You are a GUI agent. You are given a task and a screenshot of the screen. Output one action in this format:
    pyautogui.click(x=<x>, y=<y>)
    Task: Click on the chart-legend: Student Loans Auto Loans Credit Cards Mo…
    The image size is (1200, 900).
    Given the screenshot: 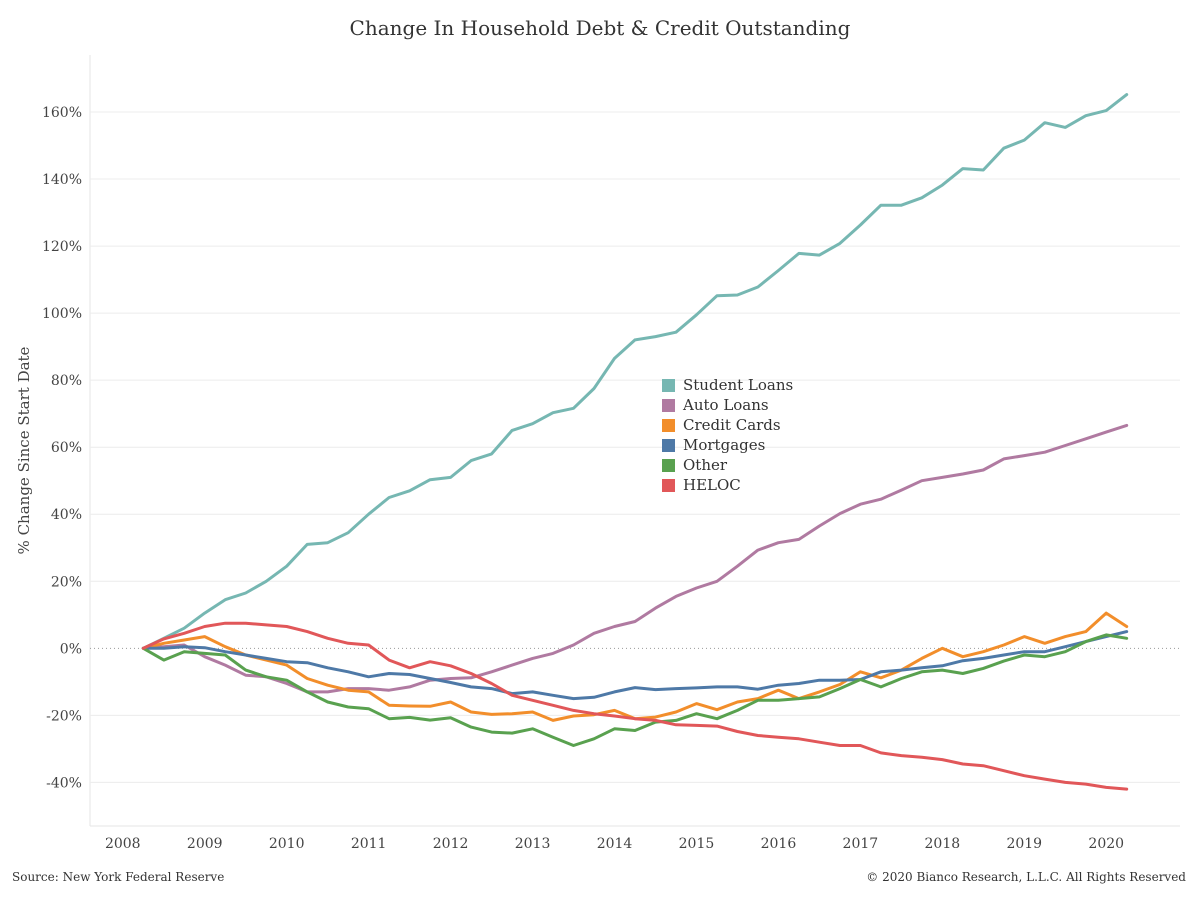 What is the action you would take?
    pyautogui.click(x=727, y=435)
    